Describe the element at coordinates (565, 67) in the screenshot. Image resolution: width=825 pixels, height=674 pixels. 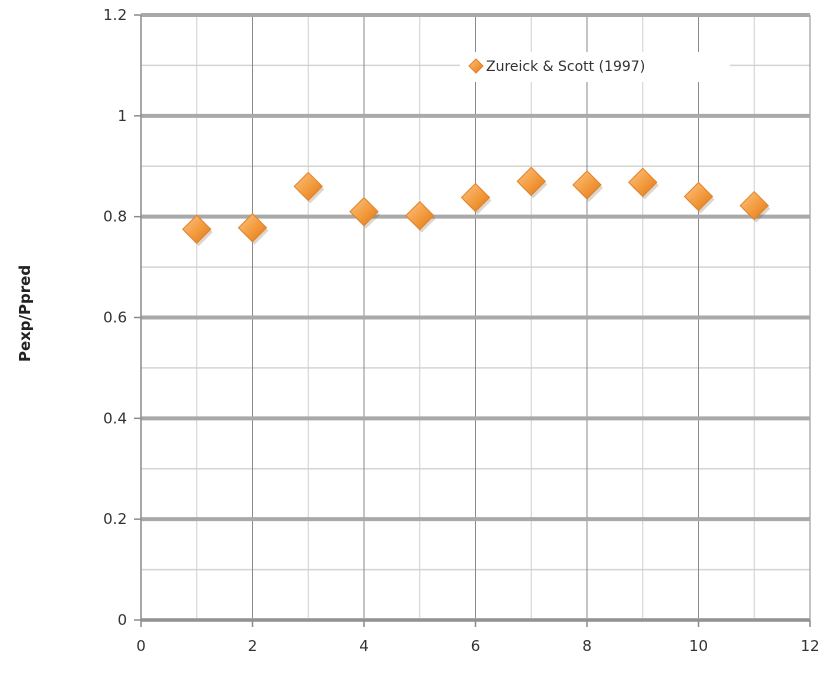
I see `legend-label: Zureick & Scott (1997)` at that location.